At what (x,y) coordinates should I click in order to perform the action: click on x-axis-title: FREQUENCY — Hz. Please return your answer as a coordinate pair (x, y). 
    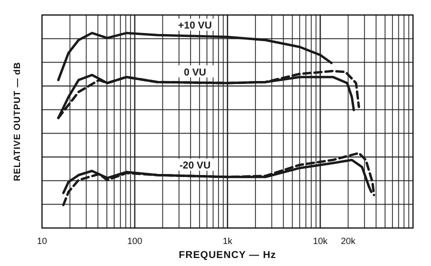
    Looking at the image, I should click on (227, 255).